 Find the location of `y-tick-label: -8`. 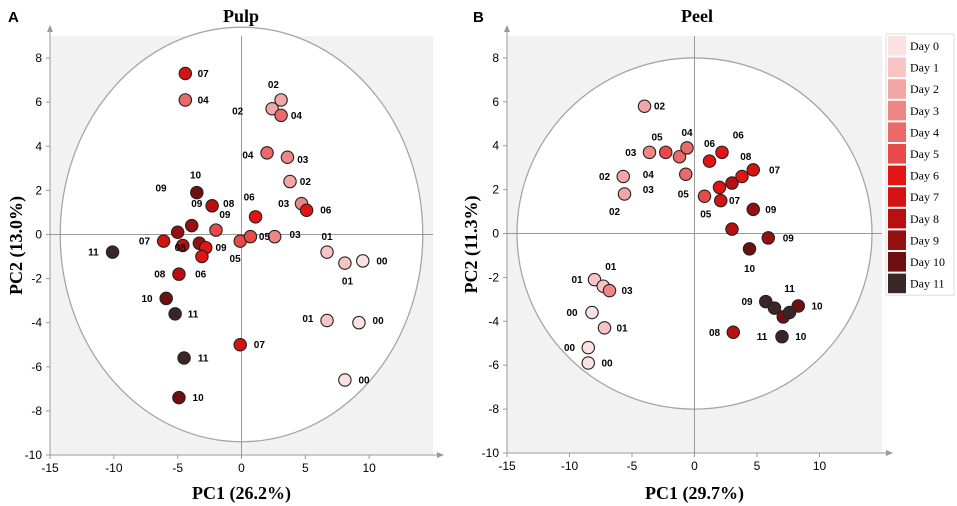

y-tick-label: -8 is located at coordinates (493, 409).